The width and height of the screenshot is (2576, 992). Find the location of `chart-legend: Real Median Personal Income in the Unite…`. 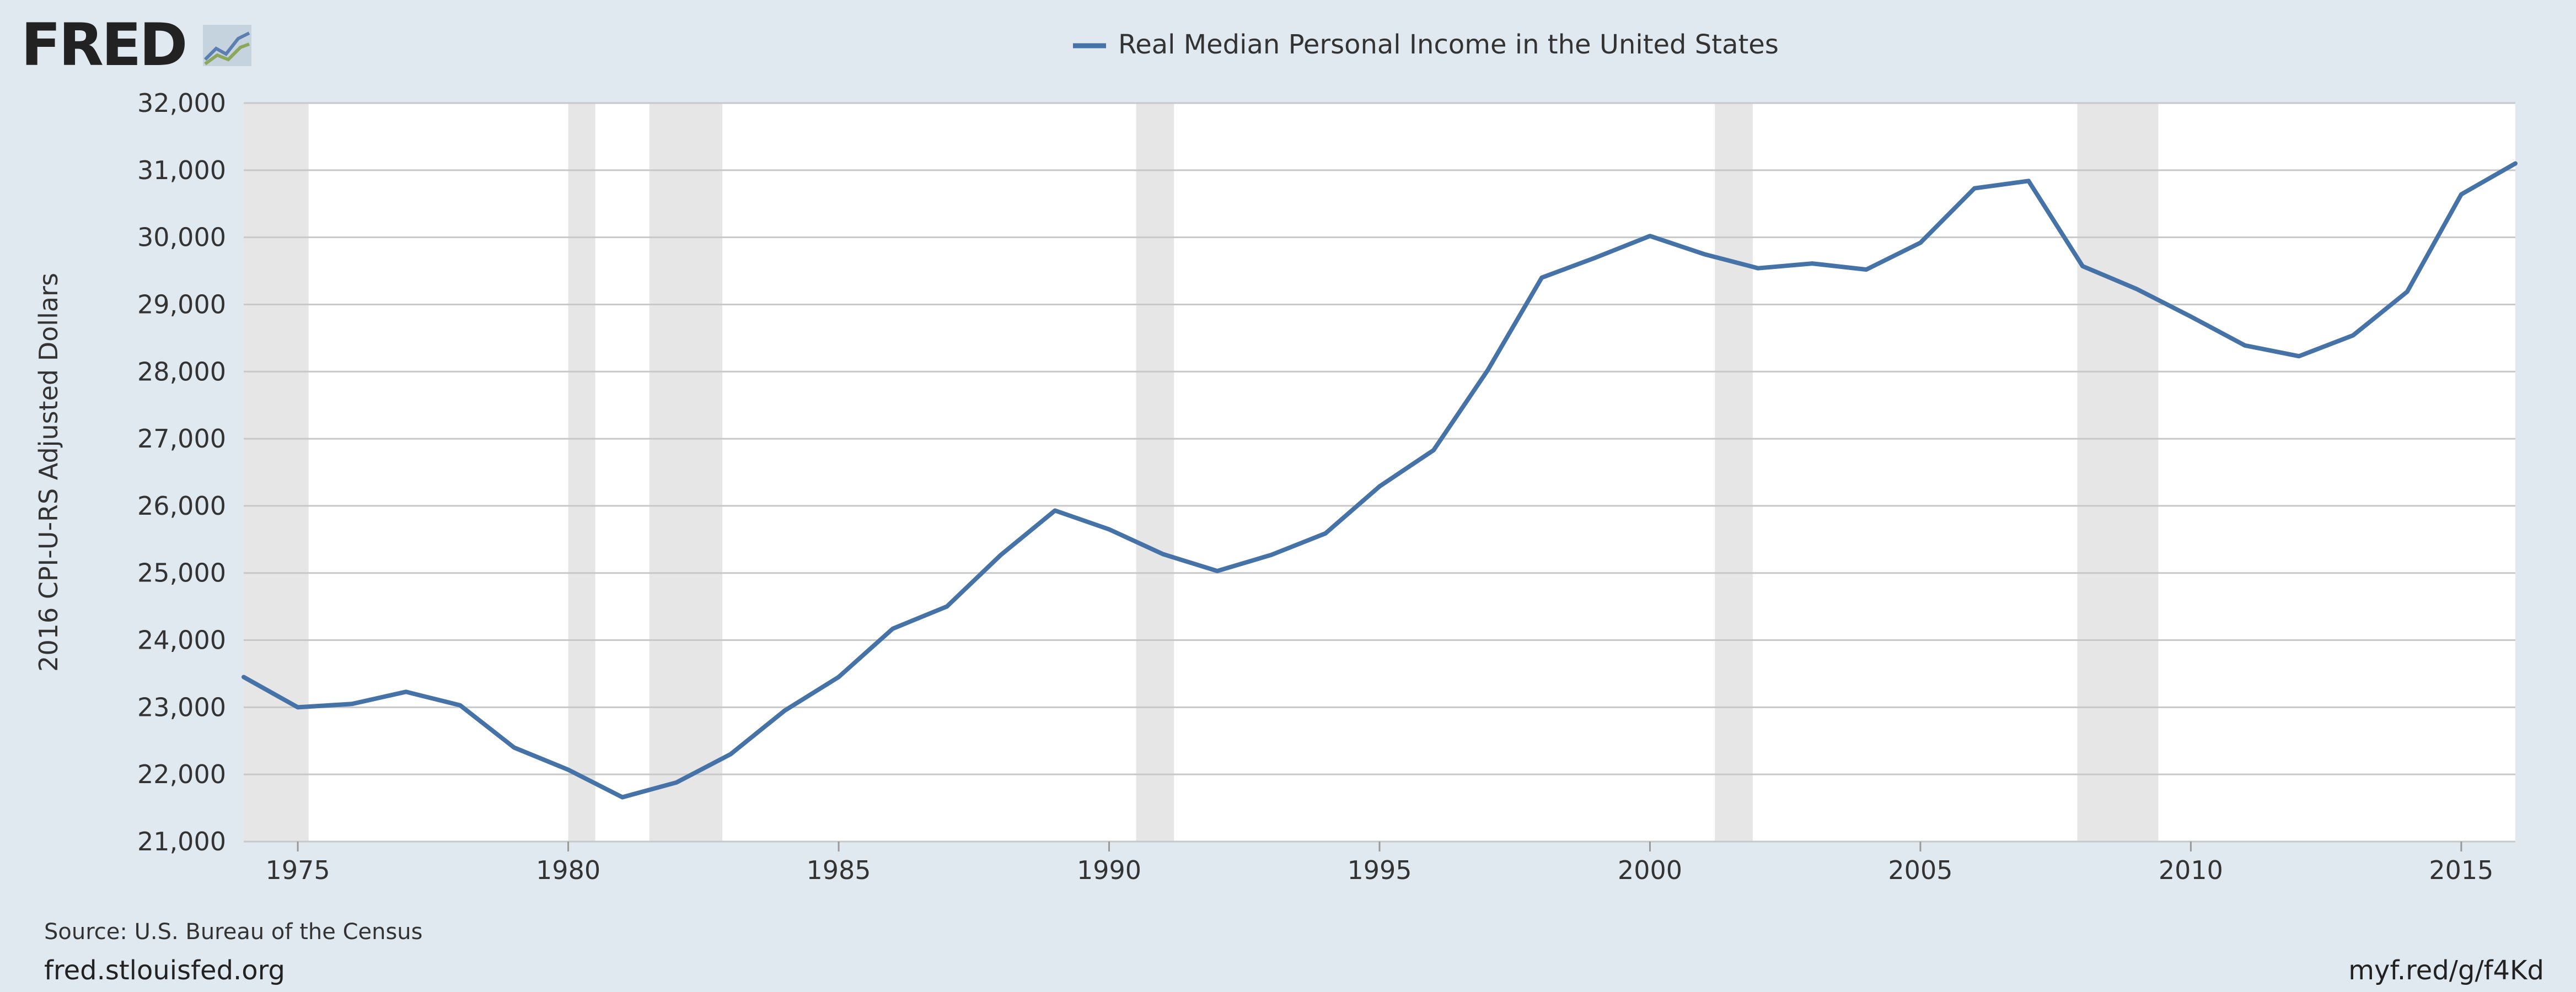

chart-legend: Real Median Personal Income in the Unite… is located at coordinates (1426, 44).